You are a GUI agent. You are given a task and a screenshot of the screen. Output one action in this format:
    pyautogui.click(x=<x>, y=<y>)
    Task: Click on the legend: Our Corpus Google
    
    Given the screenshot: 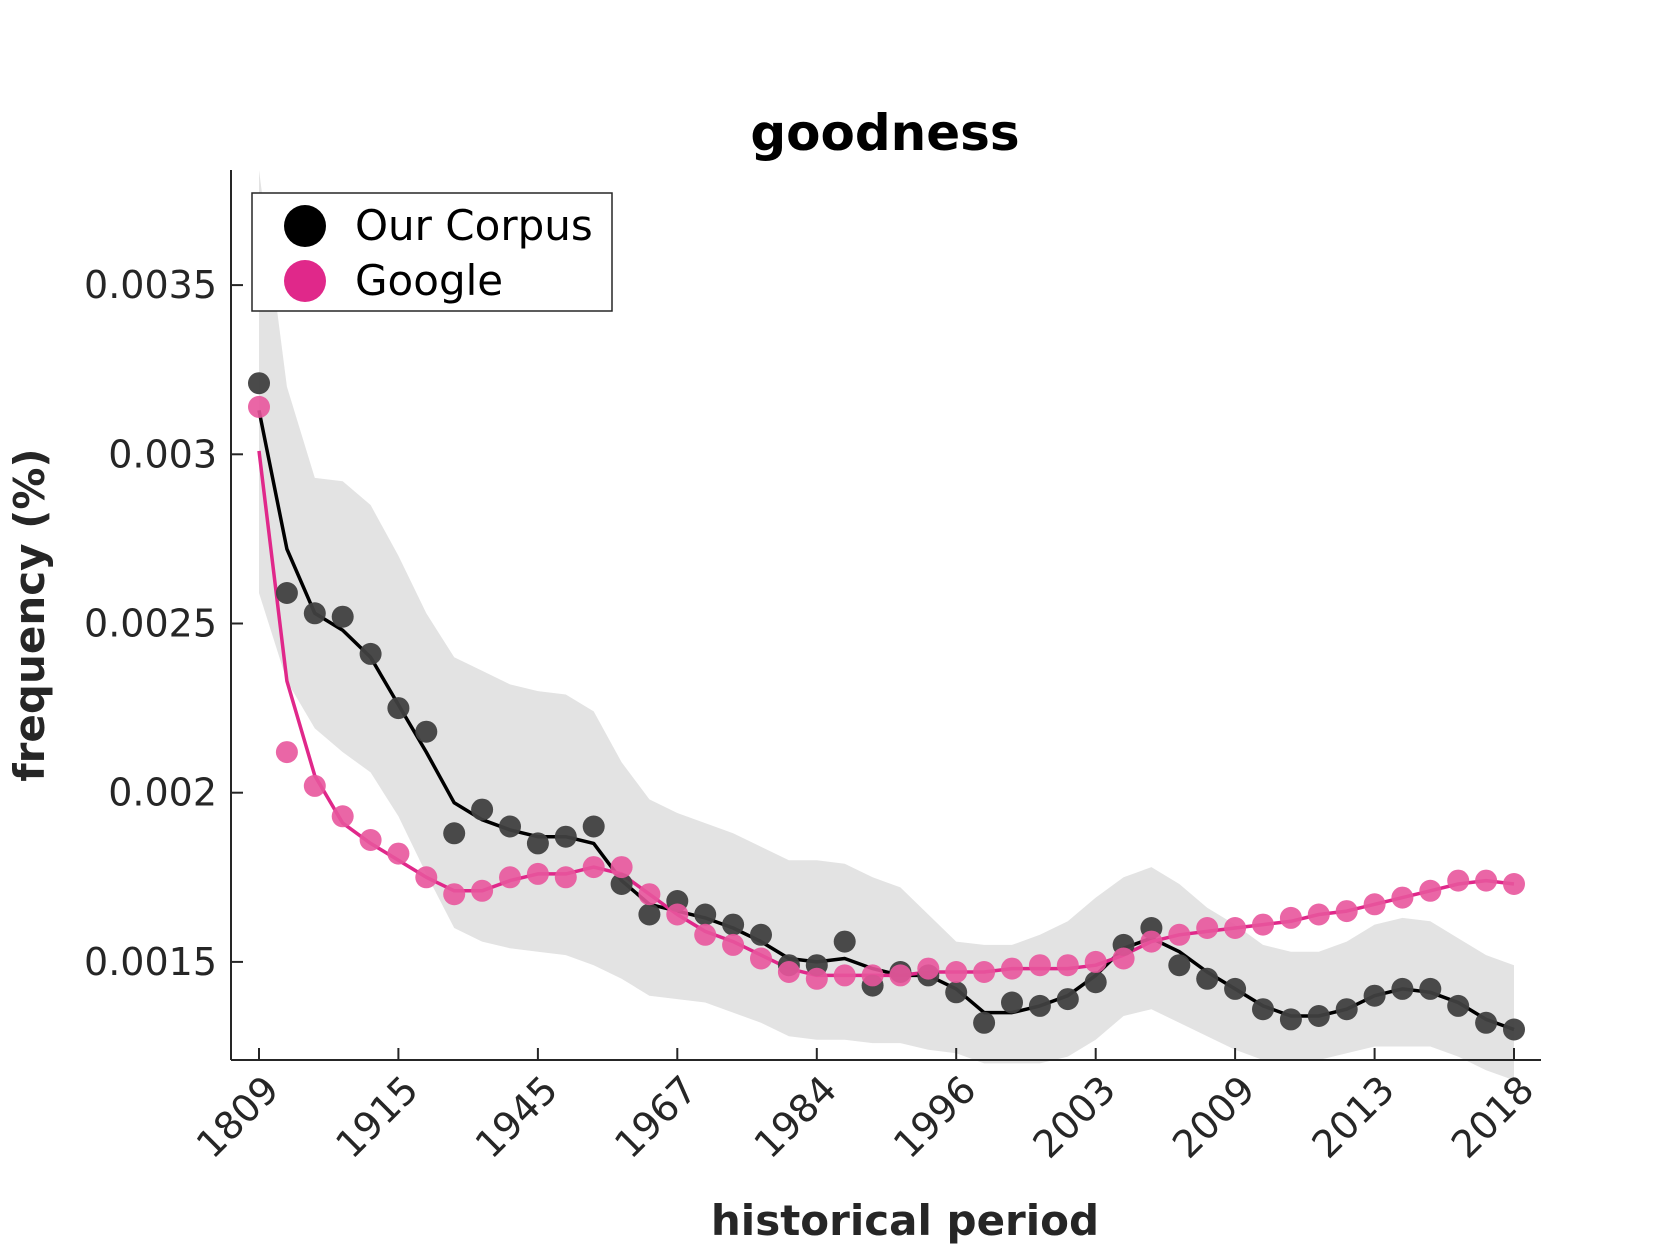 What is the action you would take?
    pyautogui.click(x=432, y=252)
    